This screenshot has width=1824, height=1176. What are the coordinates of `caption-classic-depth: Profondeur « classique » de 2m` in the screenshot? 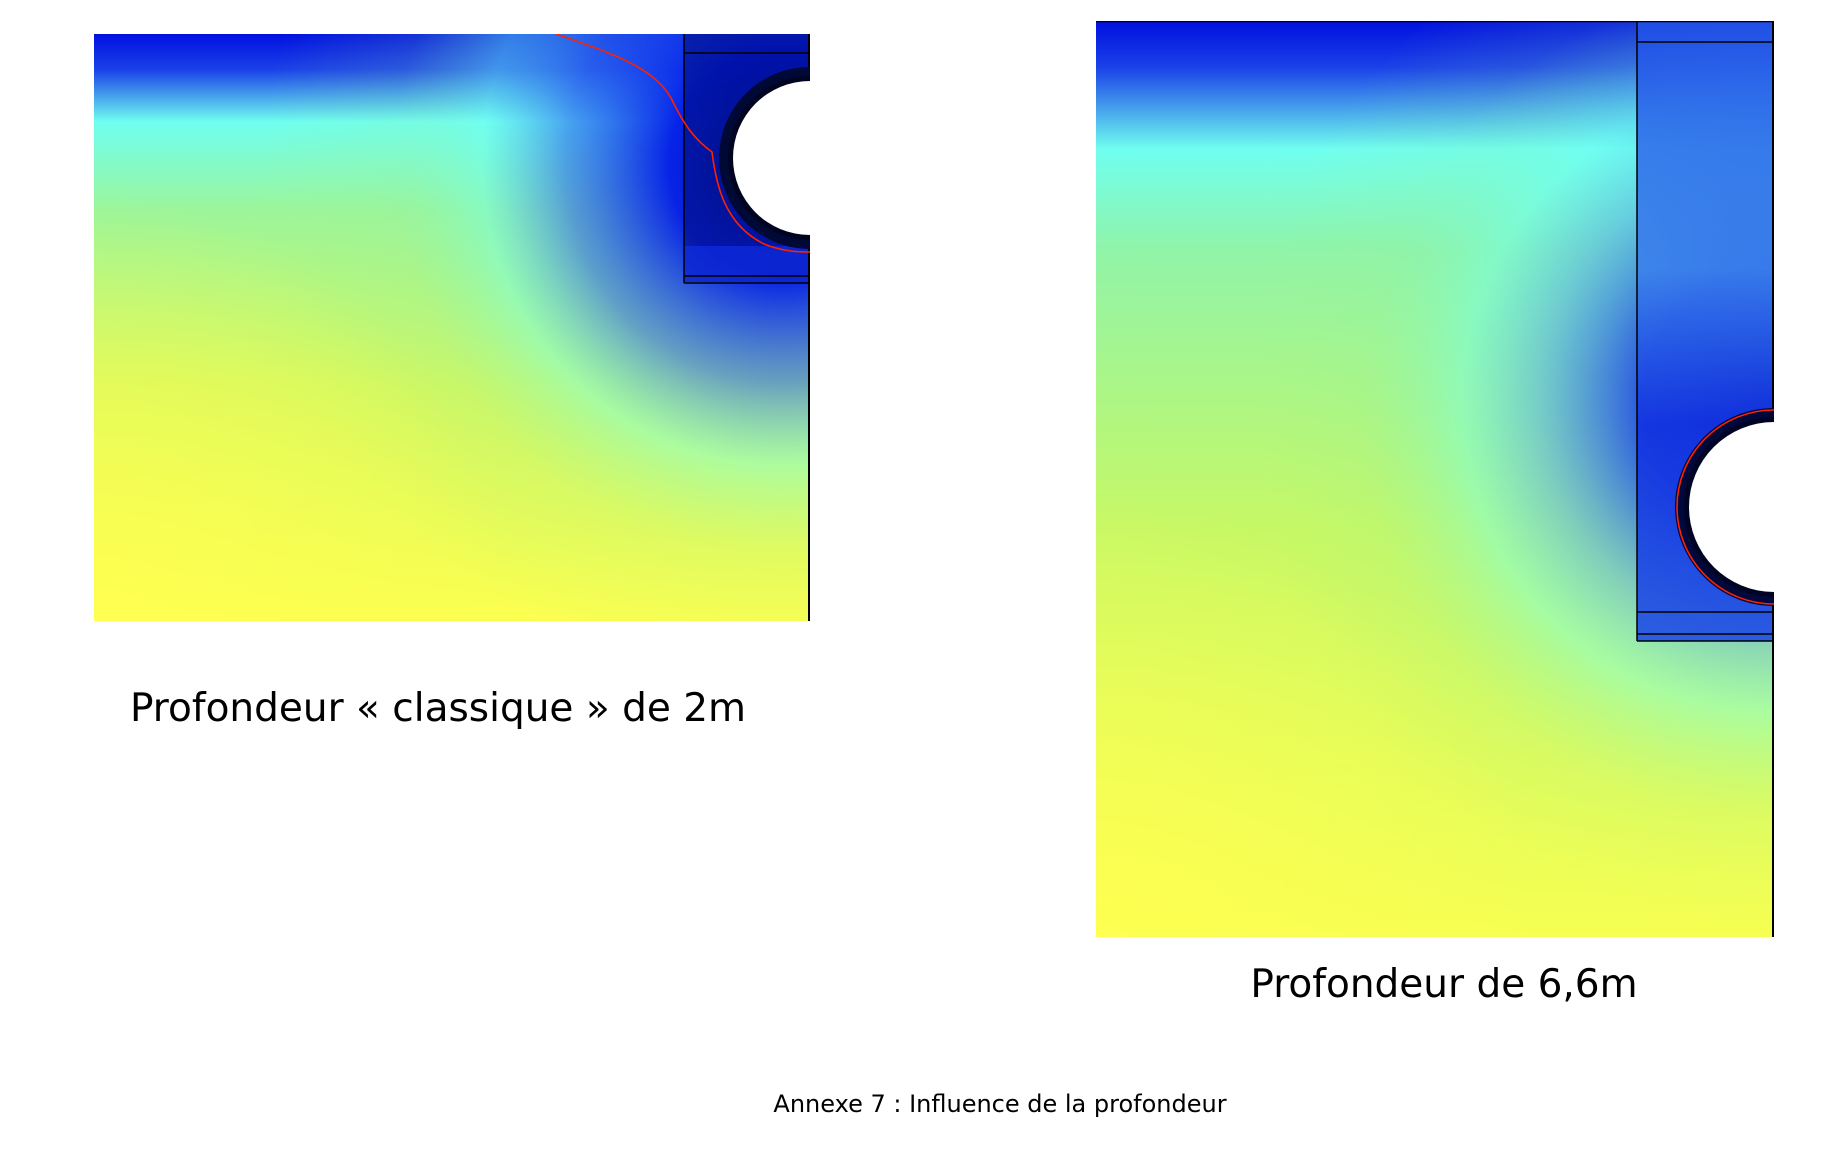 It's located at (438, 708).